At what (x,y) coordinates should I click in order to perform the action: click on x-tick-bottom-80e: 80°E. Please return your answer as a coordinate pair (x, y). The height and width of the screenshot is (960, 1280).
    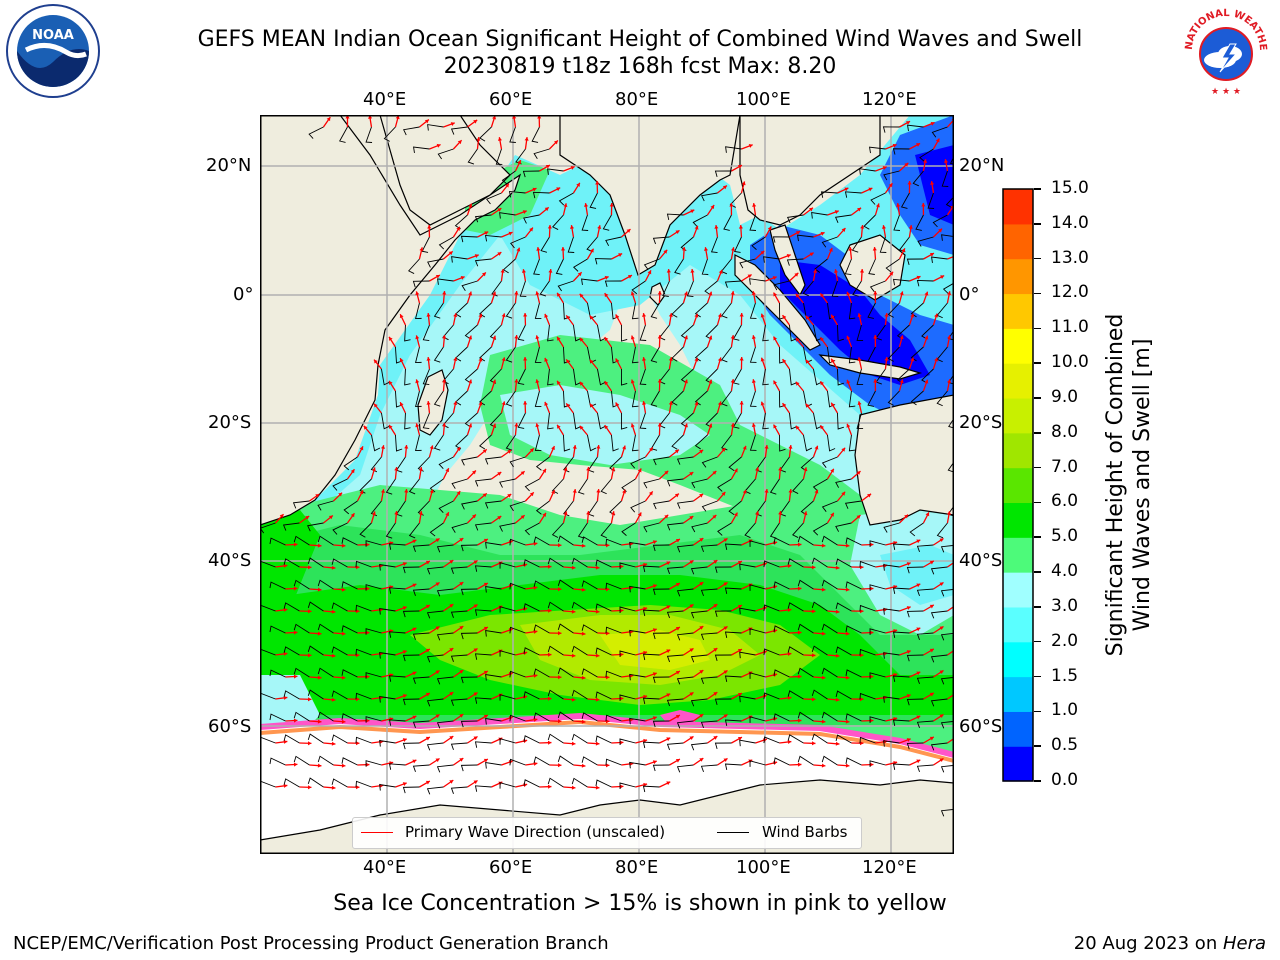
    Looking at the image, I should click on (637, 867).